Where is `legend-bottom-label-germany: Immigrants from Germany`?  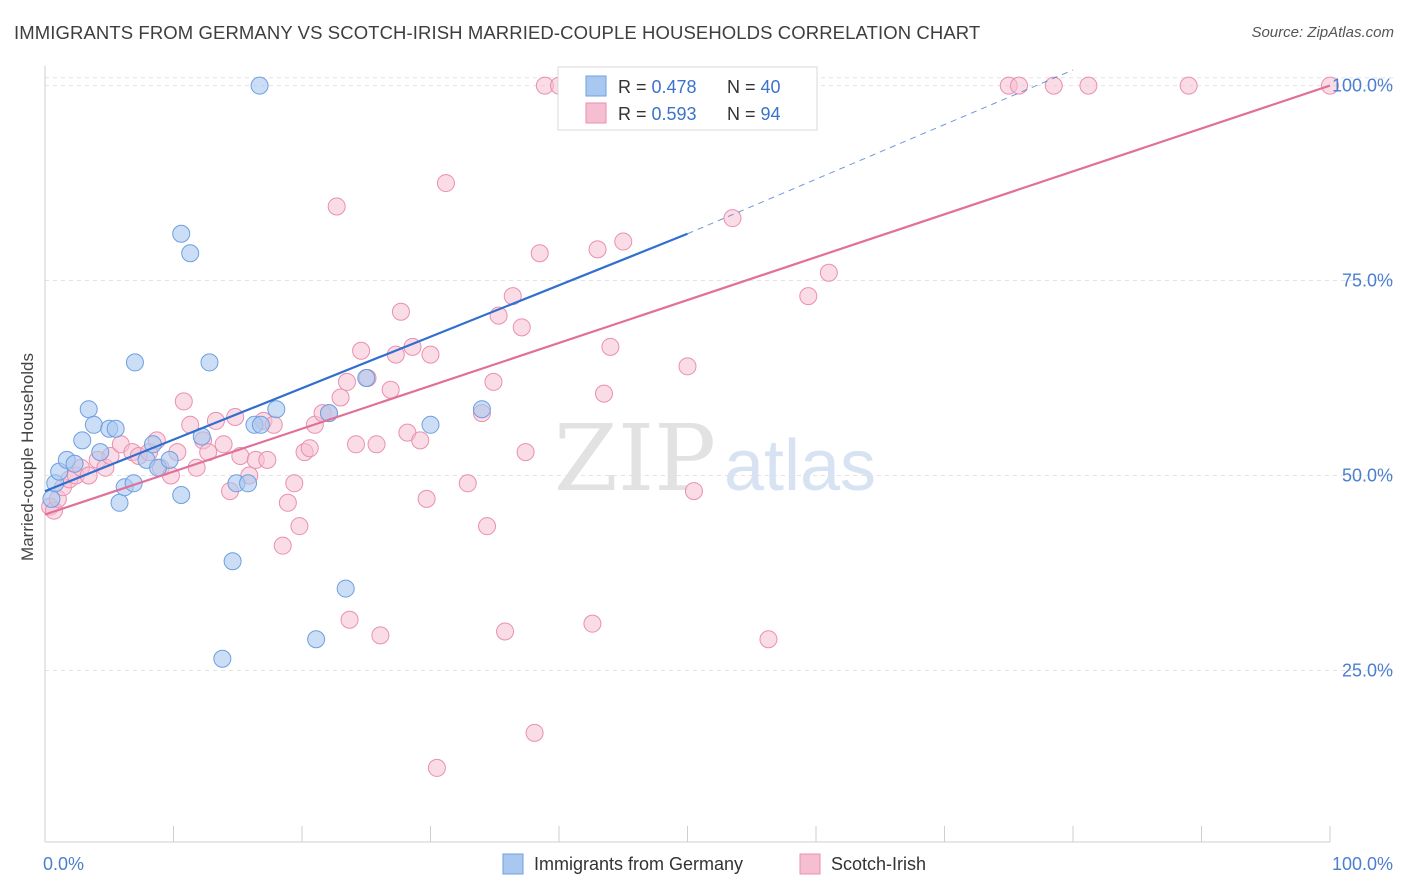
legend-bottom-label-germany: Immigrants from Germany is located at coordinates (638, 864).